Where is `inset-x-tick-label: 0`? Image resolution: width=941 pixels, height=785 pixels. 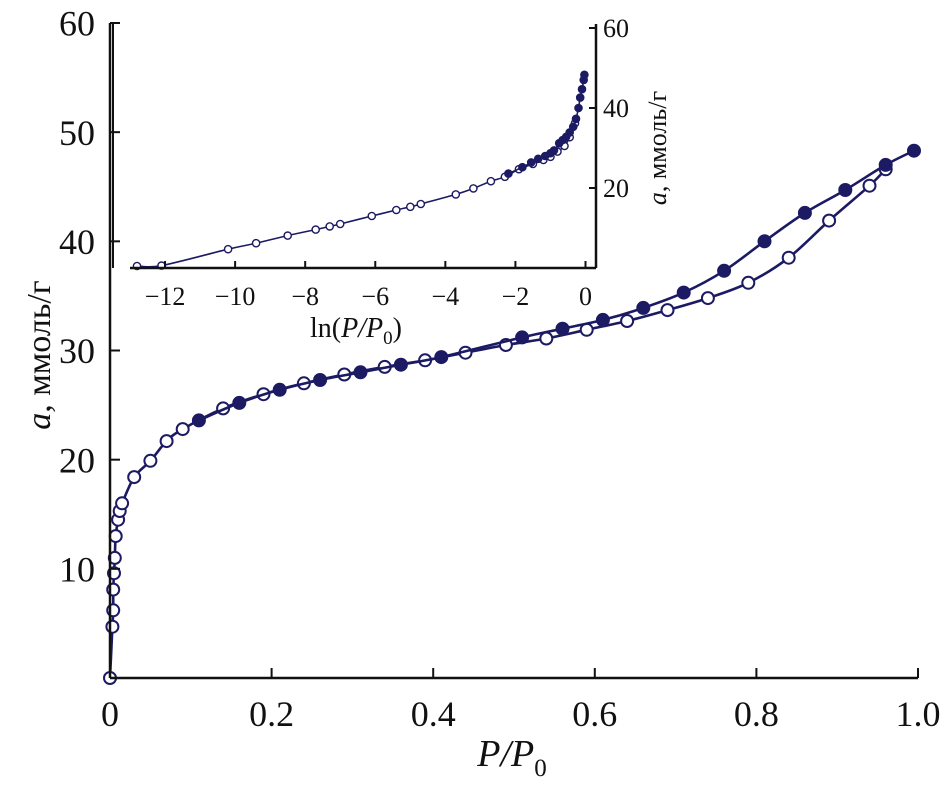 inset-x-tick-label: 0 is located at coordinates (585, 296).